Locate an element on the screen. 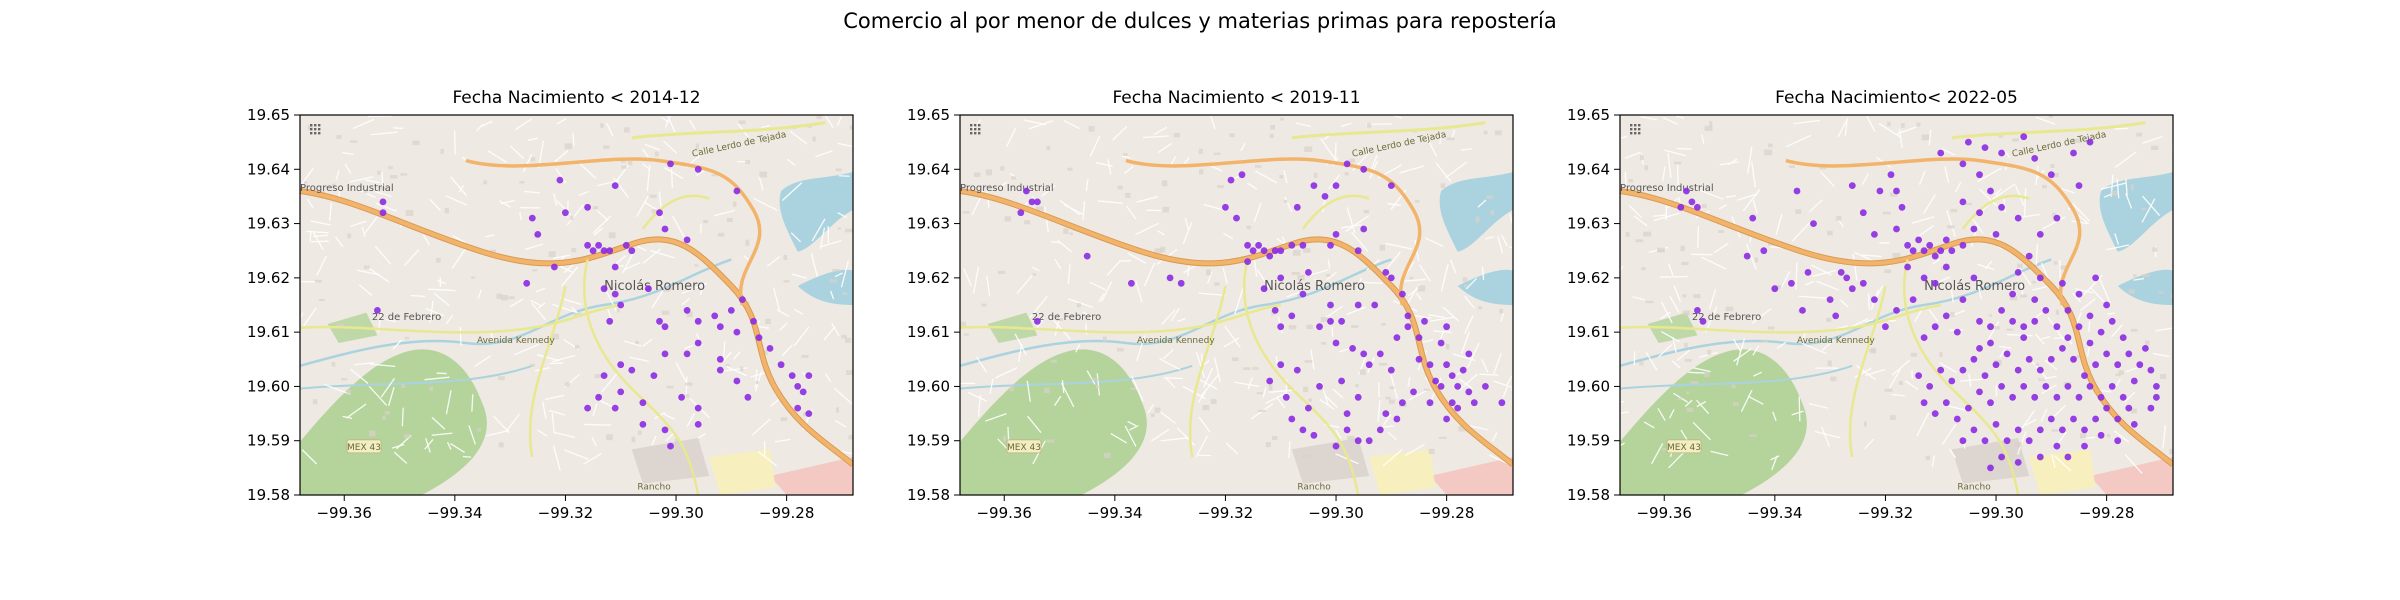  secondary-road is located at coordinates (1388, 130).